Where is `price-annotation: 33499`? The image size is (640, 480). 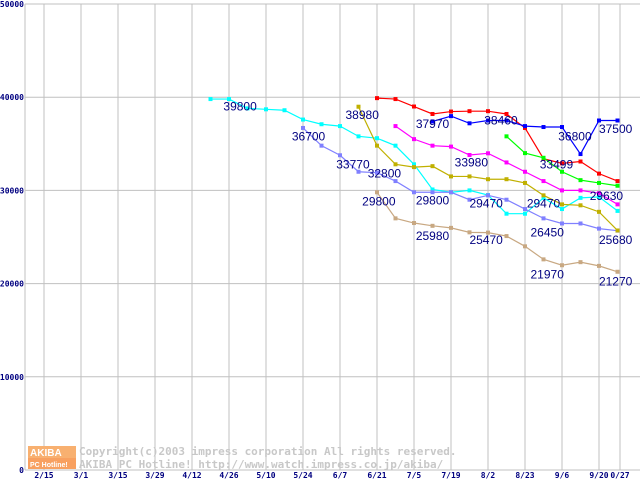
price-annotation: 33499 is located at coordinates (557, 164).